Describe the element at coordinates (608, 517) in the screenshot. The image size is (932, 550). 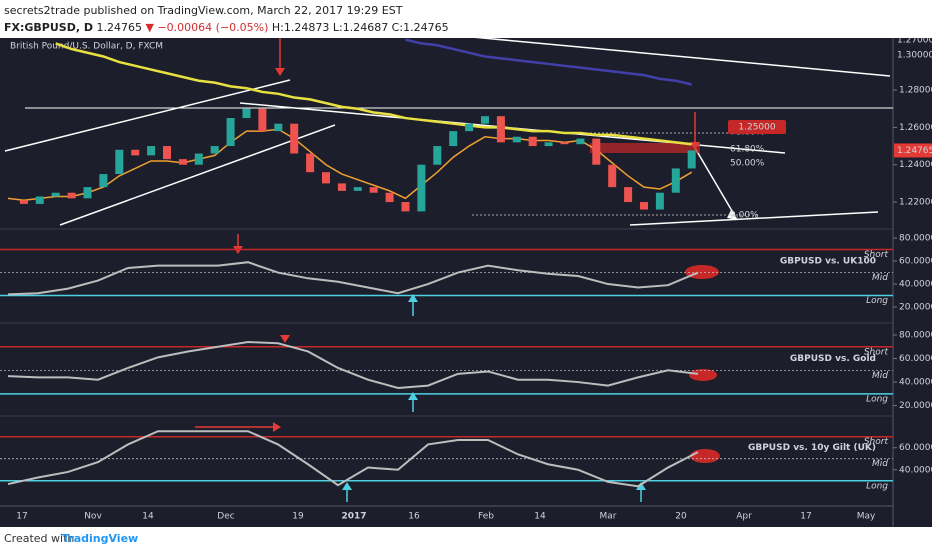
I see `x-tick-label: Mar` at that location.